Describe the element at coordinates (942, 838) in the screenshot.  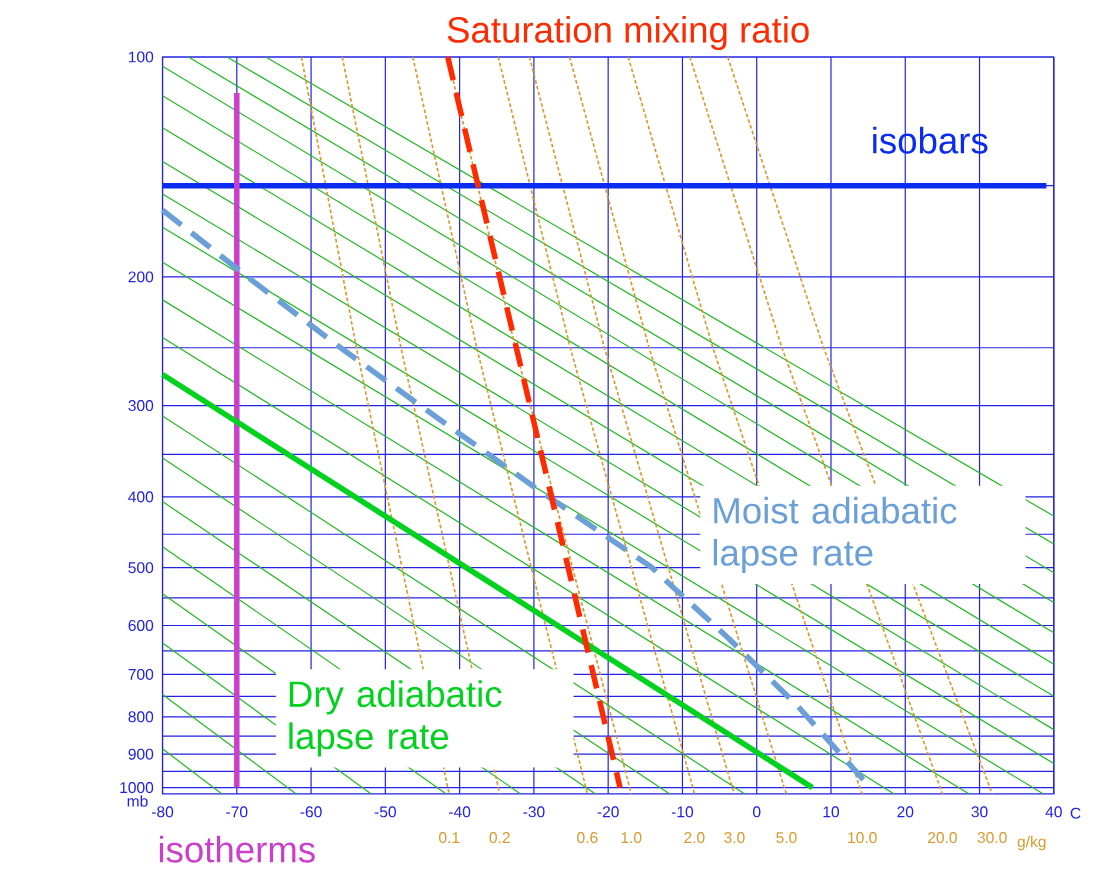
I see `text: 20.0` at that location.